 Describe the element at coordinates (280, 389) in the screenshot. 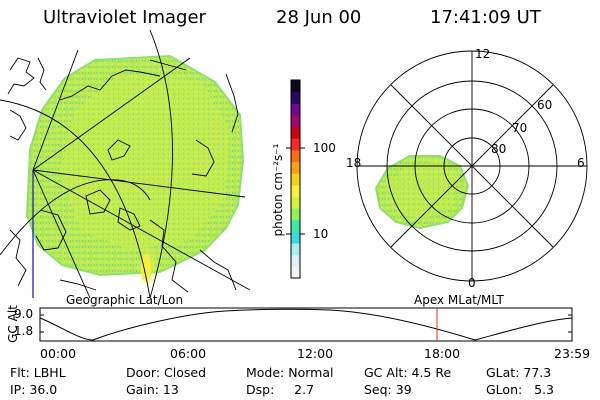

I see `status-dsp: Dsp: 2.7` at that location.